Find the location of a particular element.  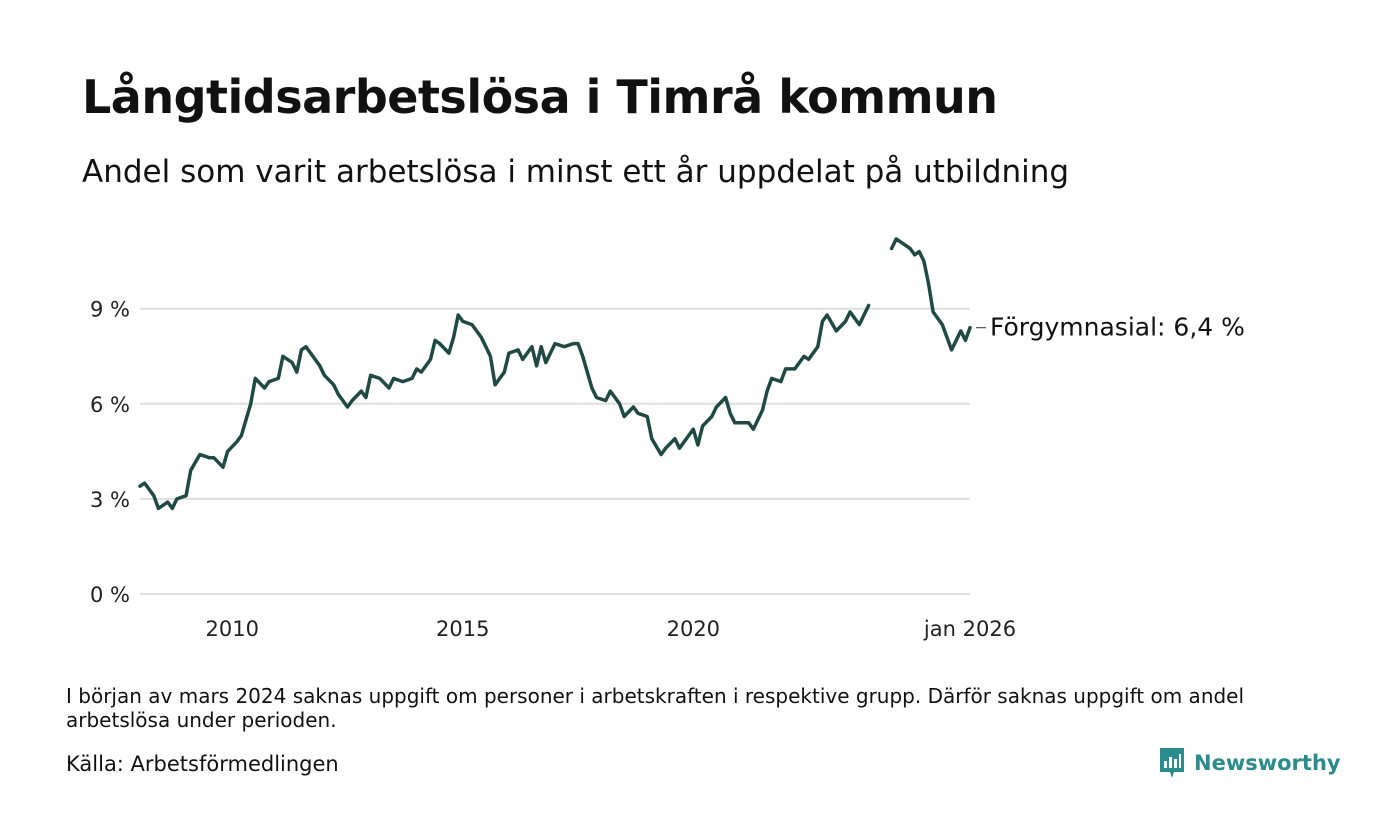

y-tick-label: 6 % is located at coordinates (110, 405).